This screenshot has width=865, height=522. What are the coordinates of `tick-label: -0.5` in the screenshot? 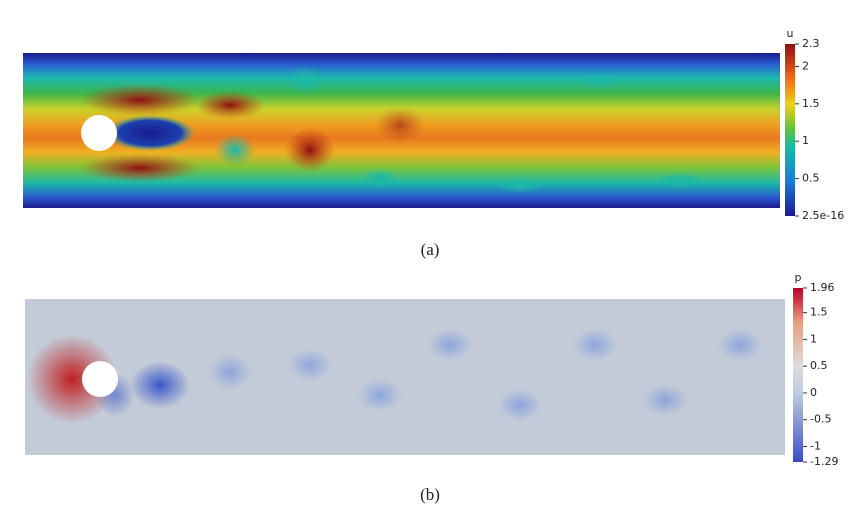 It's located at (820, 419).